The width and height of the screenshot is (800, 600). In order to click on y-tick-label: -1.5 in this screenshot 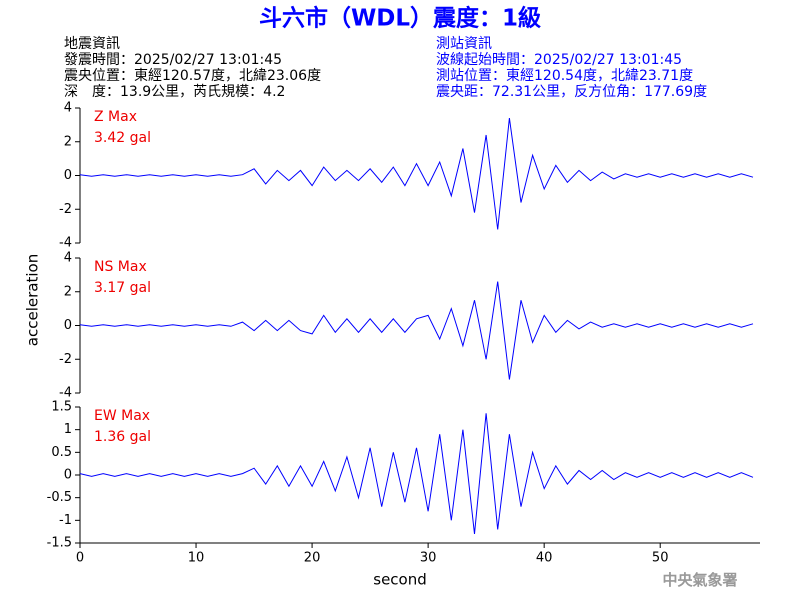, I will do `click(59, 543)`.